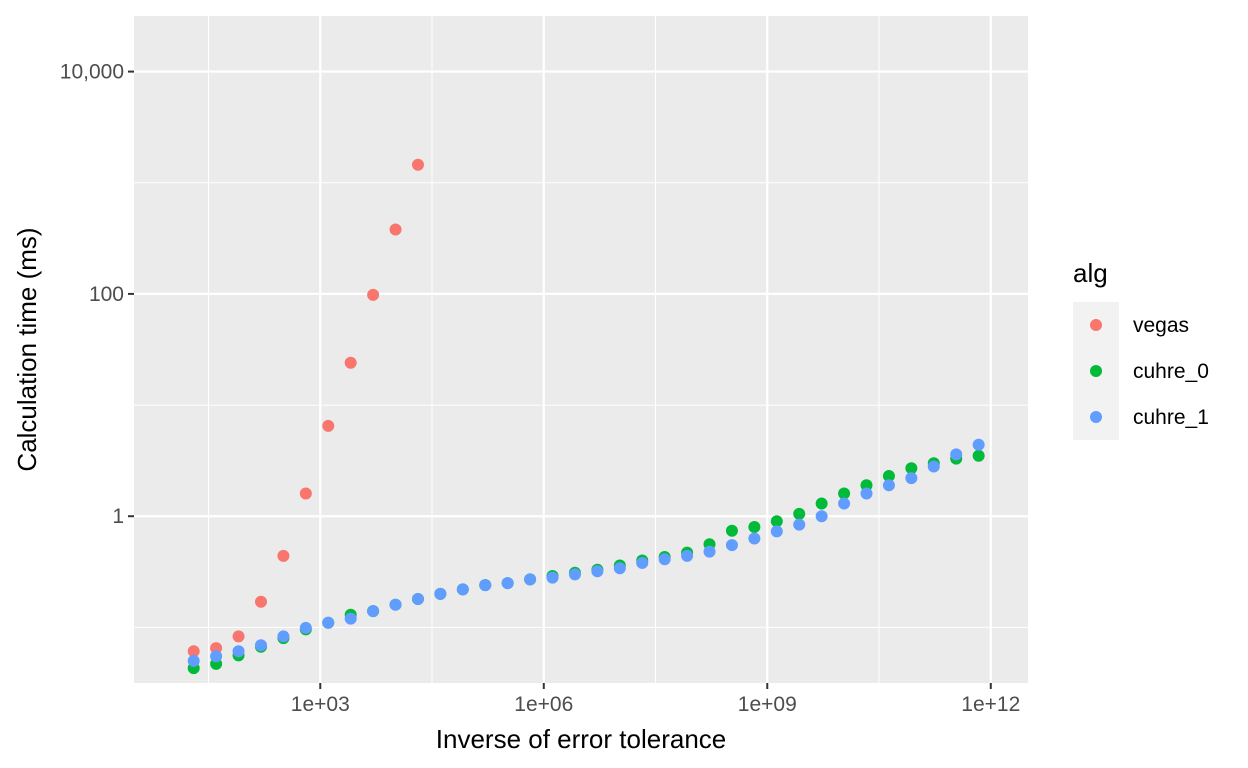 The image size is (1248, 768). Describe the element at coordinates (27, 349) in the screenshot. I see `y-axis-title: Calculation time (ms)` at that location.